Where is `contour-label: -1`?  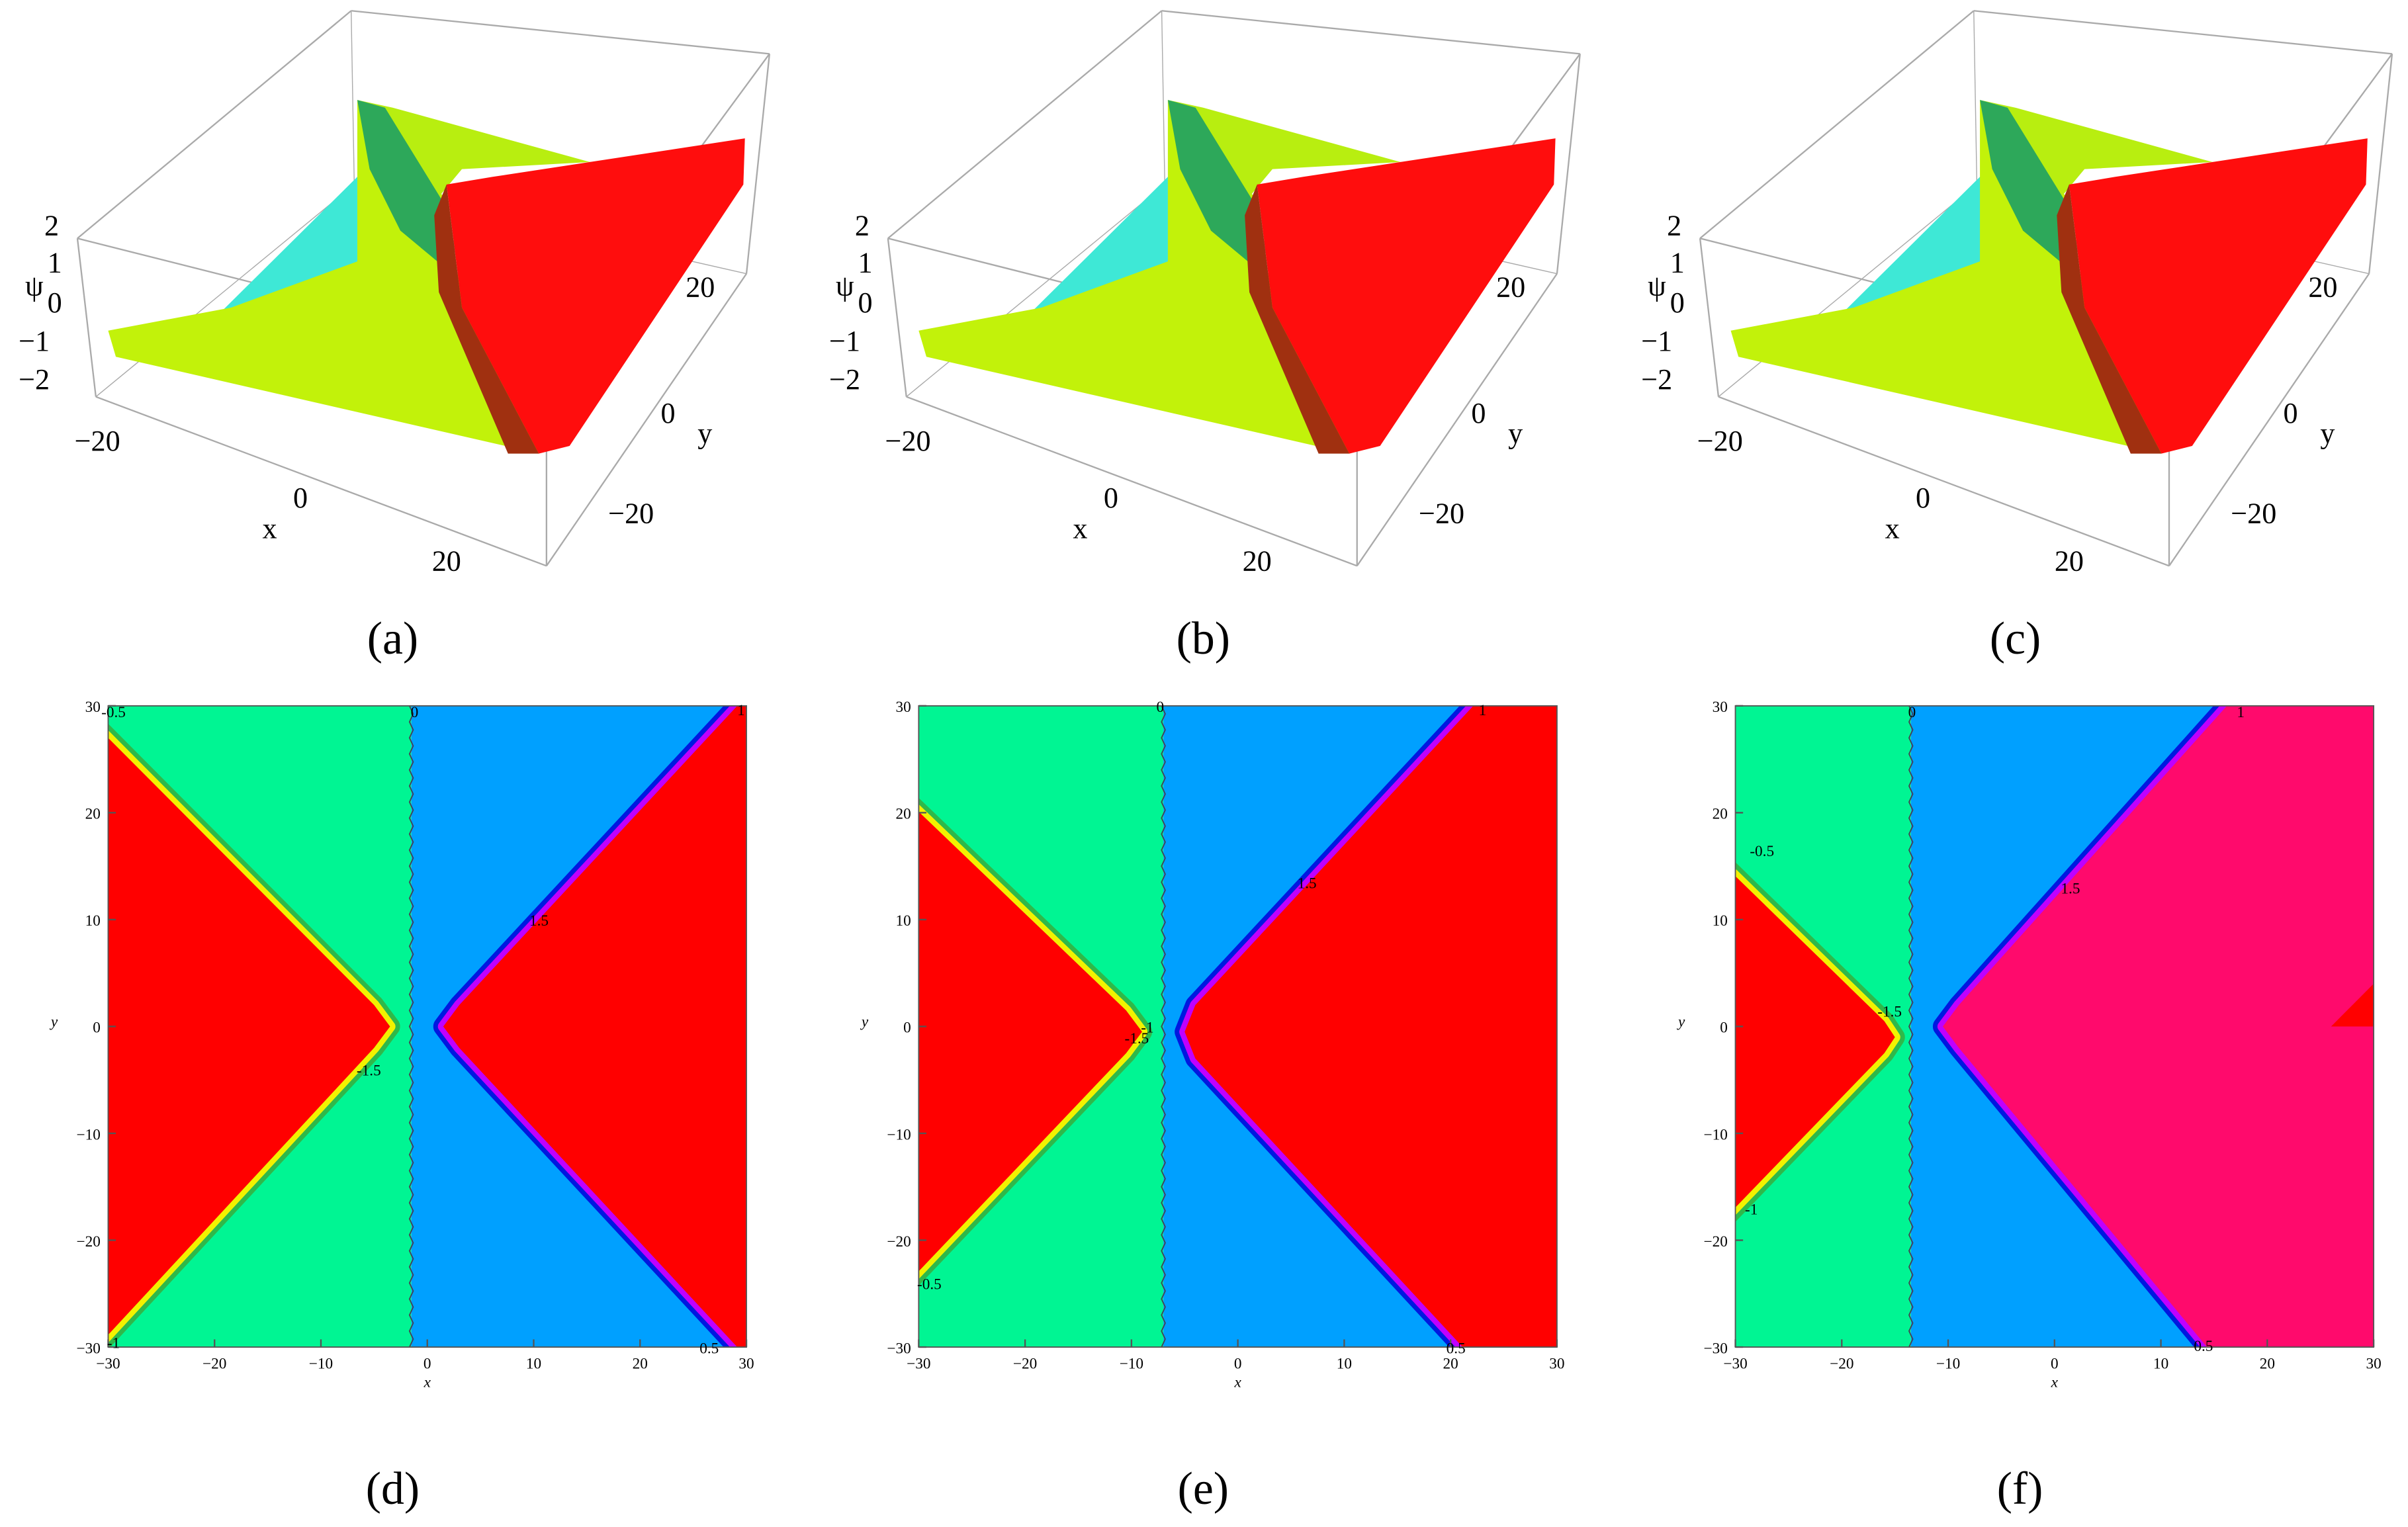 contour-label: -1 is located at coordinates (113, 1343).